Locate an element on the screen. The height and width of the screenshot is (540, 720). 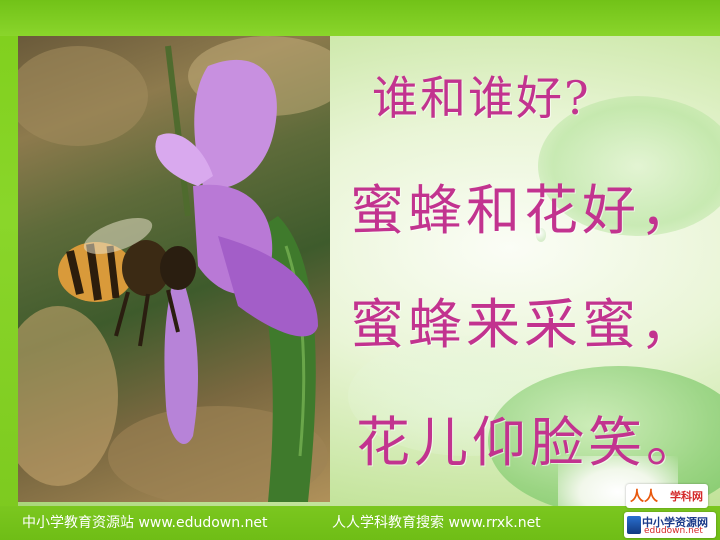
bee is located at coordinates (127, 282).